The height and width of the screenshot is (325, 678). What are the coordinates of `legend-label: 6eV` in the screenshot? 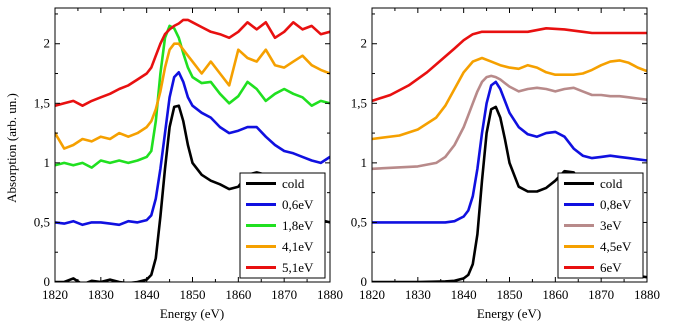 It's located at (611, 267).